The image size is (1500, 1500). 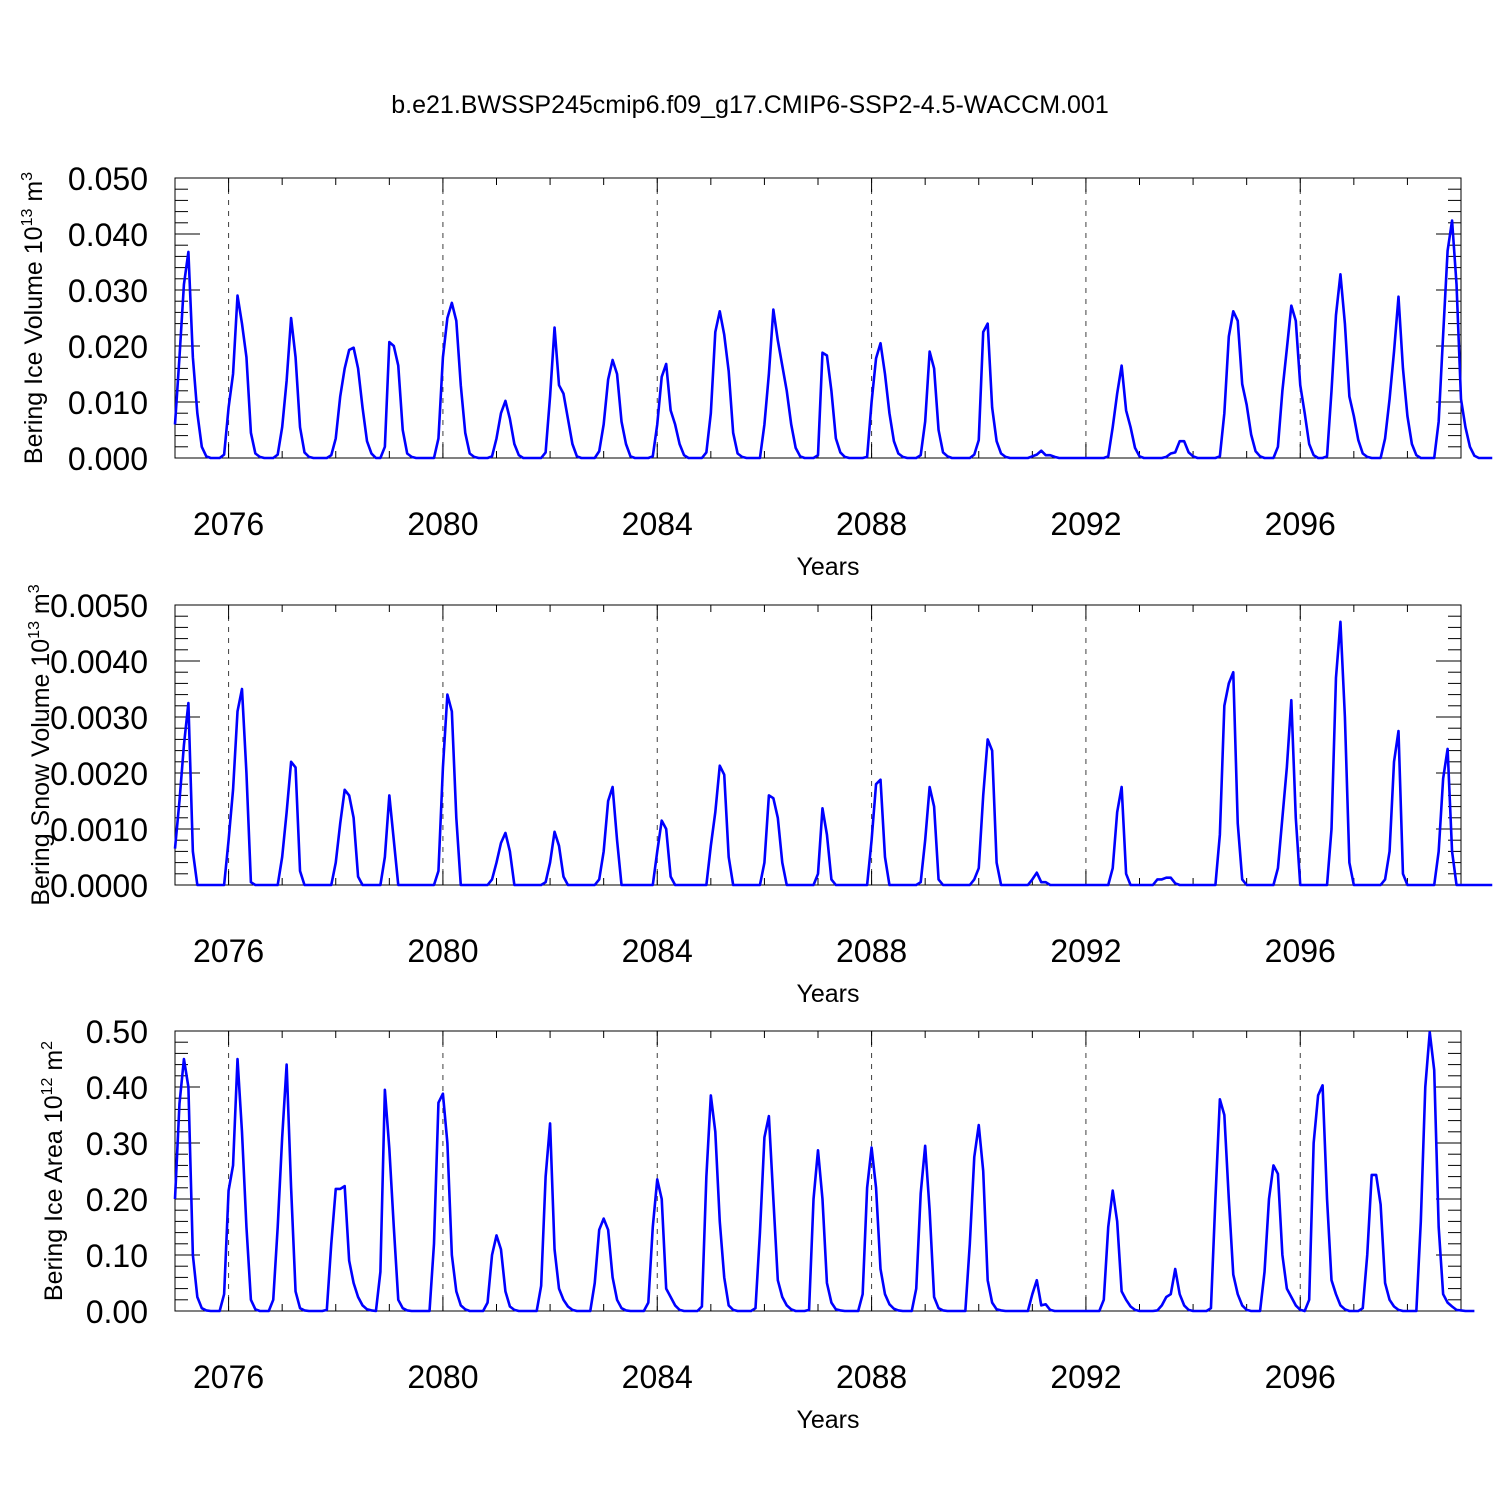 What do you see at coordinates (833, 339) in the screenshot?
I see `series-line` at bounding box center [833, 339].